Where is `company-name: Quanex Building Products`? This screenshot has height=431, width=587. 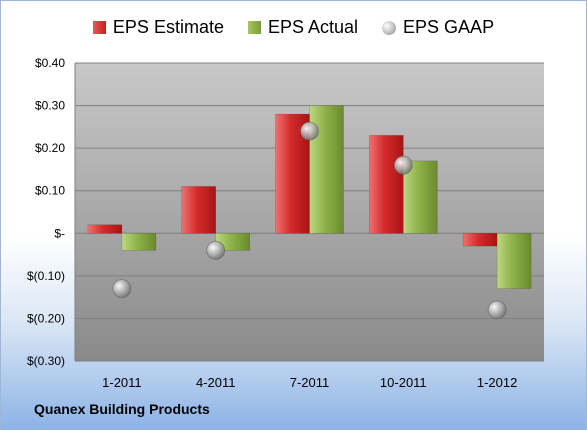
company-name: Quanex Building Products is located at coordinates (122, 409).